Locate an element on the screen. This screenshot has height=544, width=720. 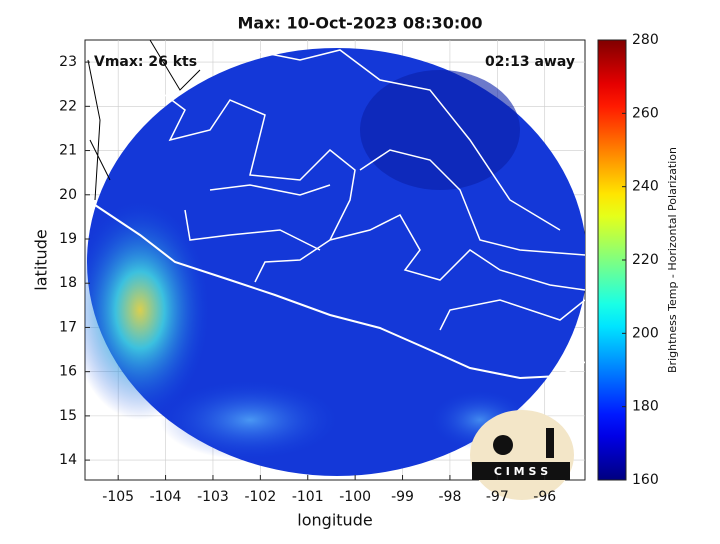
y-tick-label: 20 is located at coordinates (68, 195).